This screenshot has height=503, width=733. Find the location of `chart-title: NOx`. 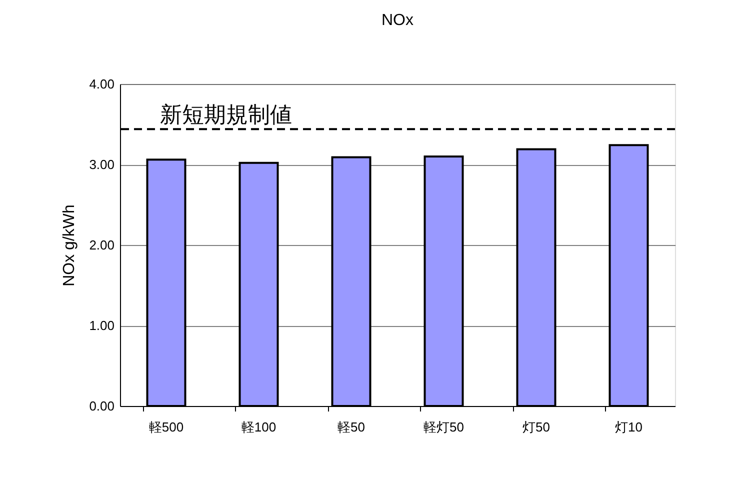

chart-title: NOx is located at coordinates (398, 20).